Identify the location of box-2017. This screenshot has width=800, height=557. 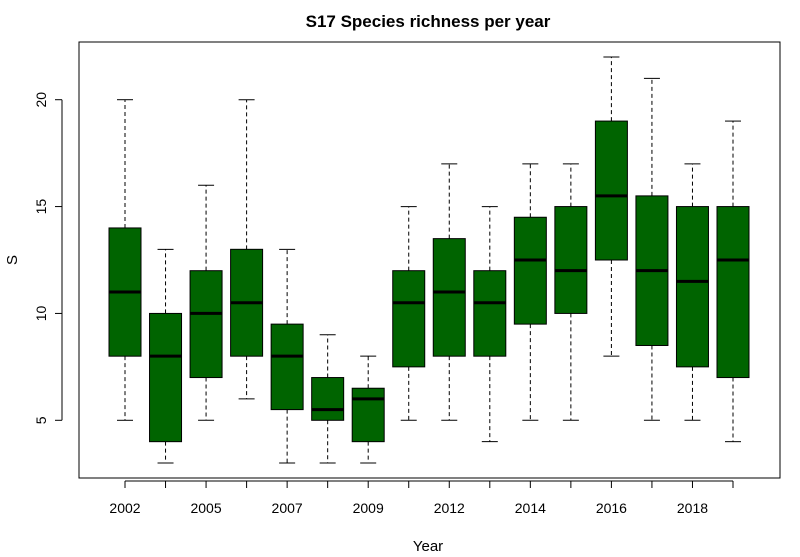
(652, 249).